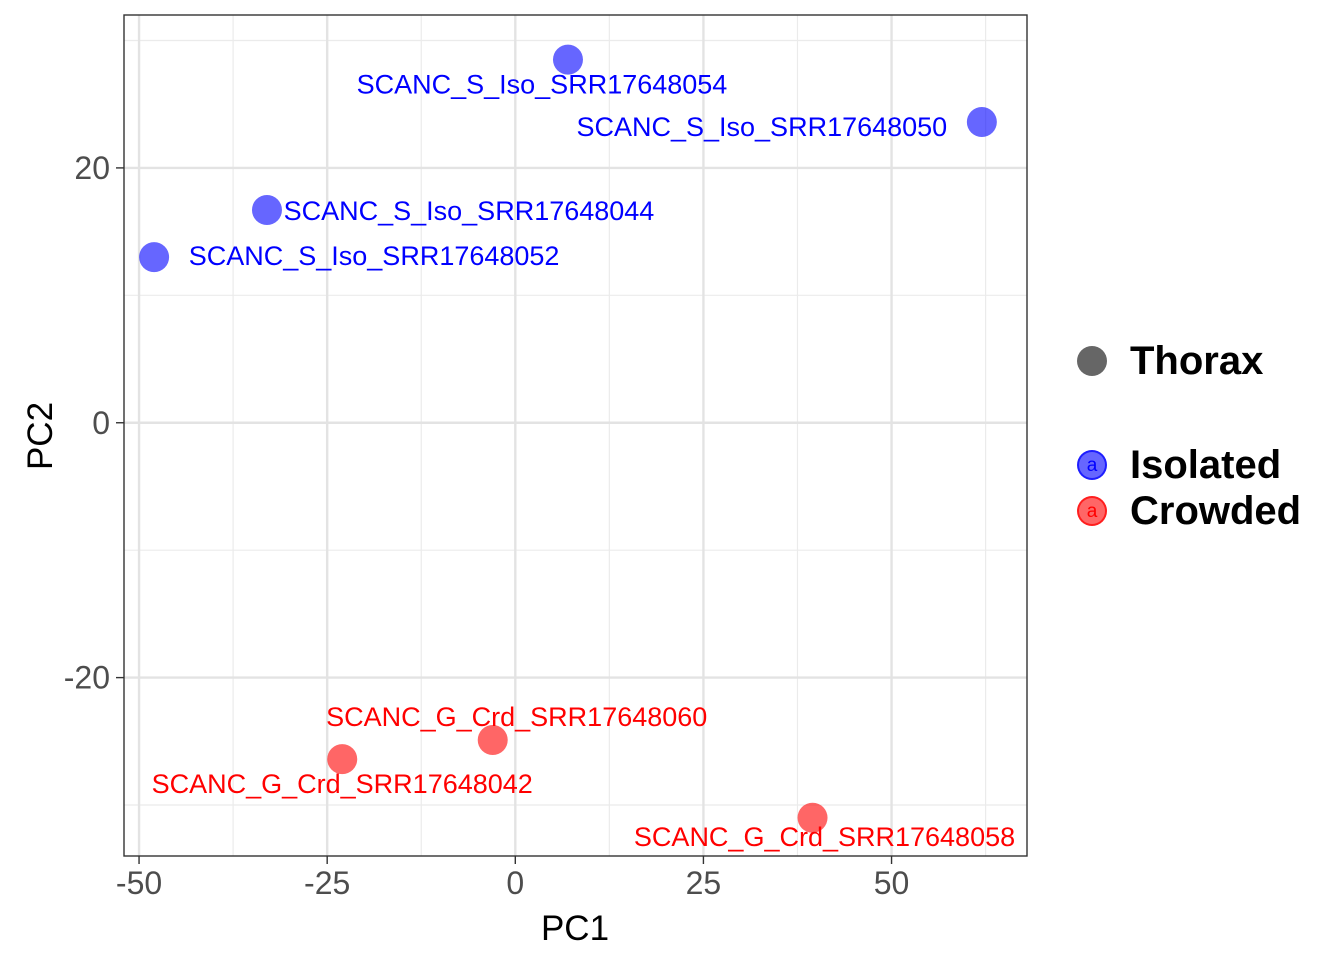 This screenshot has width=1344, height=960. Describe the element at coordinates (1206, 464) in the screenshot. I see `legend-label-isolated: Isolated` at that location.